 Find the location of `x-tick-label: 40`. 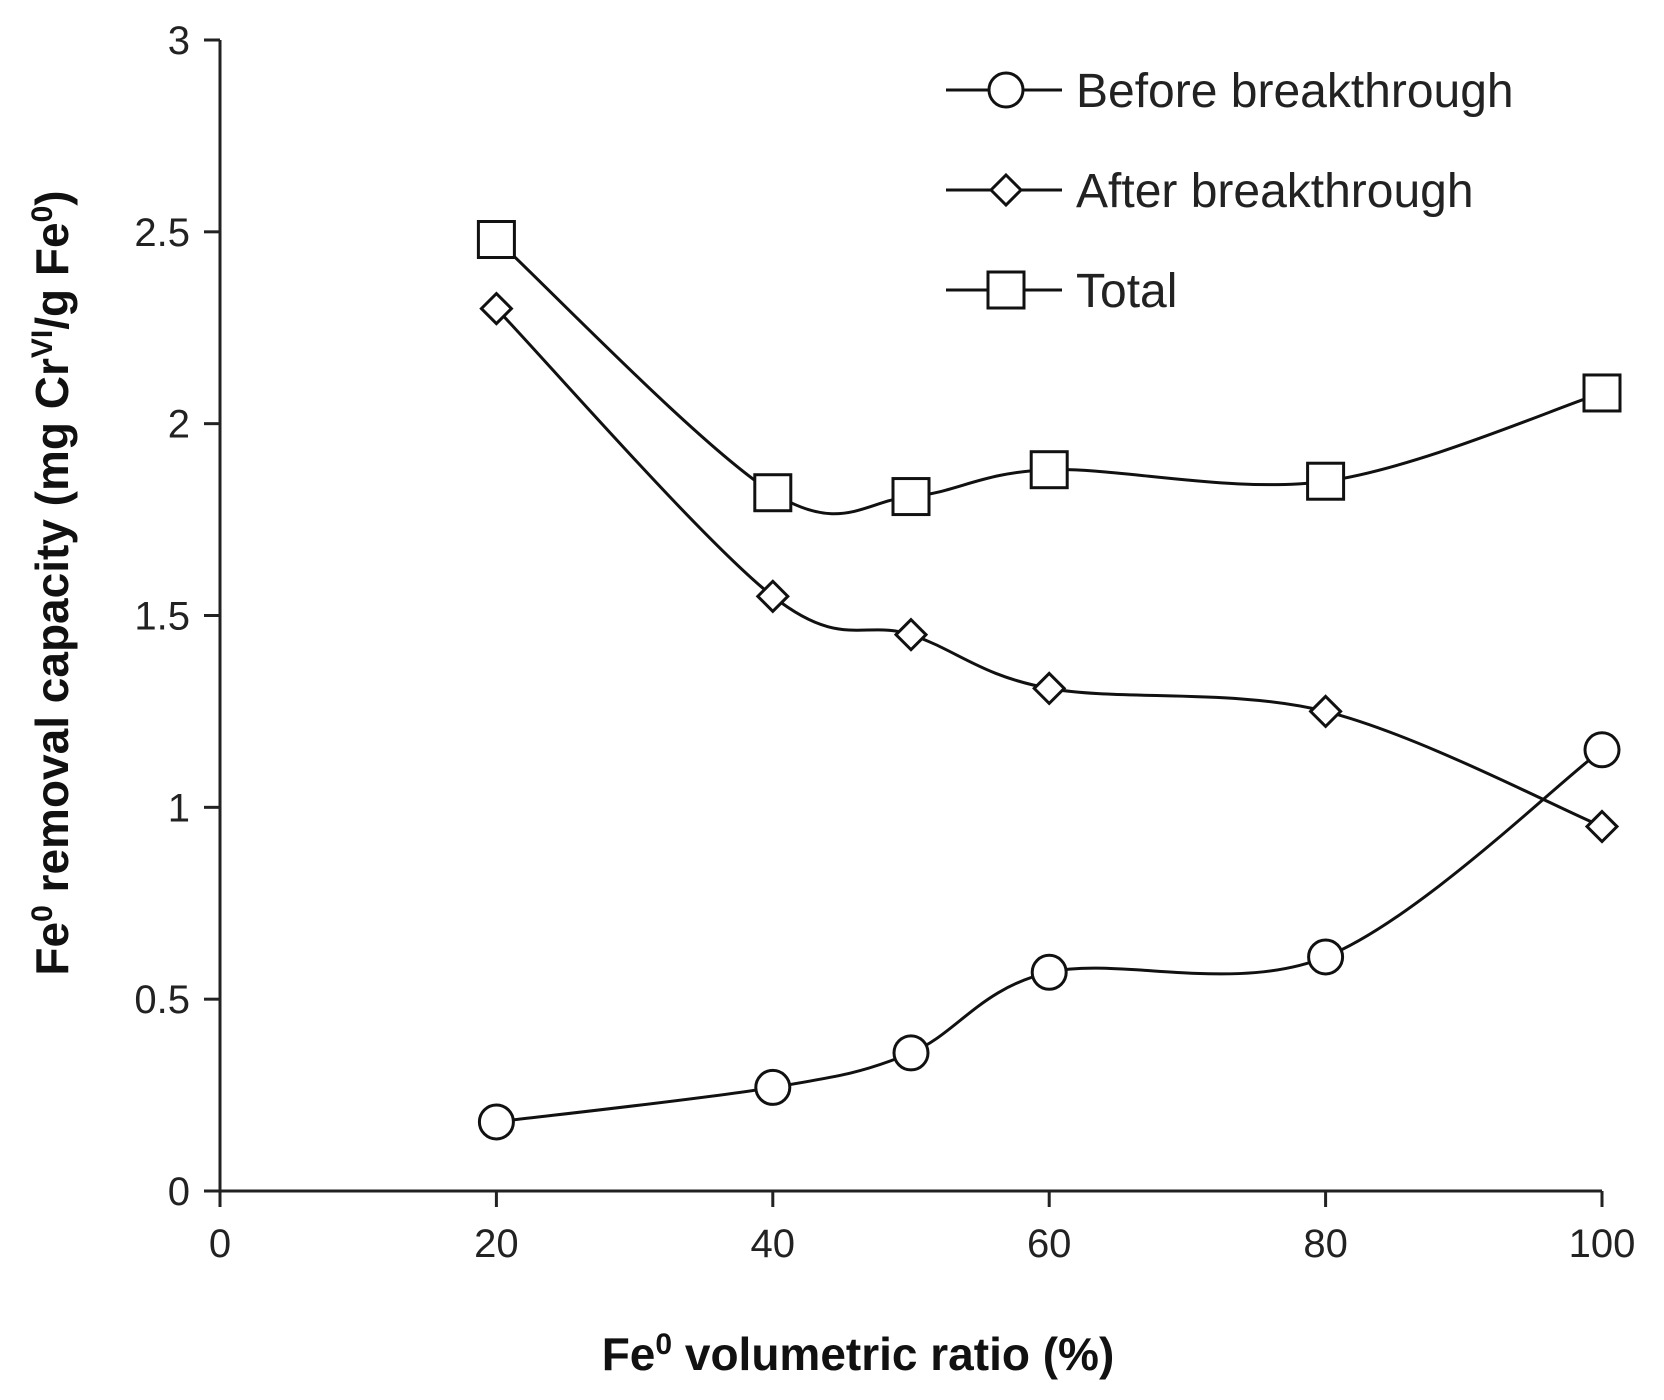

x-tick-label: 40 is located at coordinates (773, 1244).